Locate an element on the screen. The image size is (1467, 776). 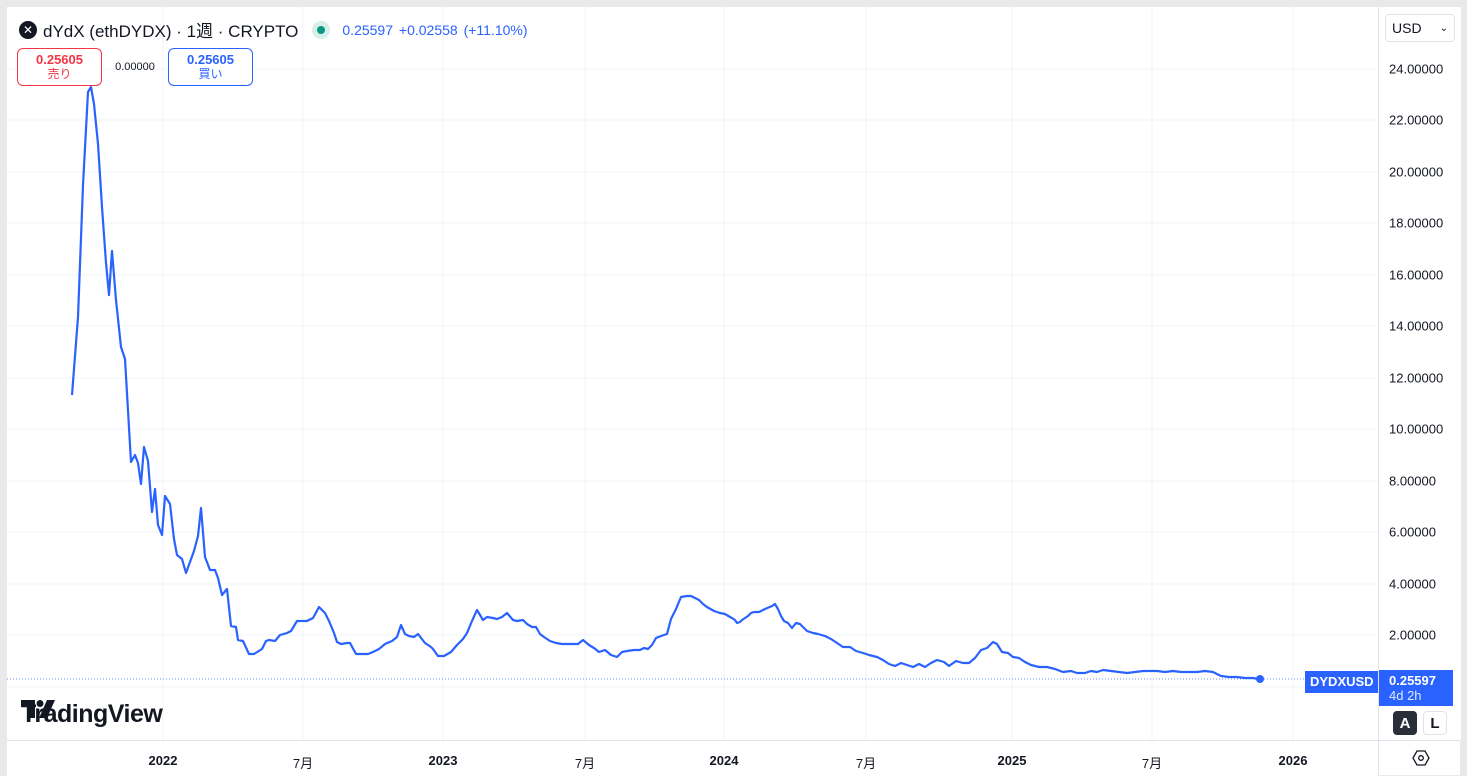
symbol-price-label: DYDXUSD is located at coordinates (1342, 682).